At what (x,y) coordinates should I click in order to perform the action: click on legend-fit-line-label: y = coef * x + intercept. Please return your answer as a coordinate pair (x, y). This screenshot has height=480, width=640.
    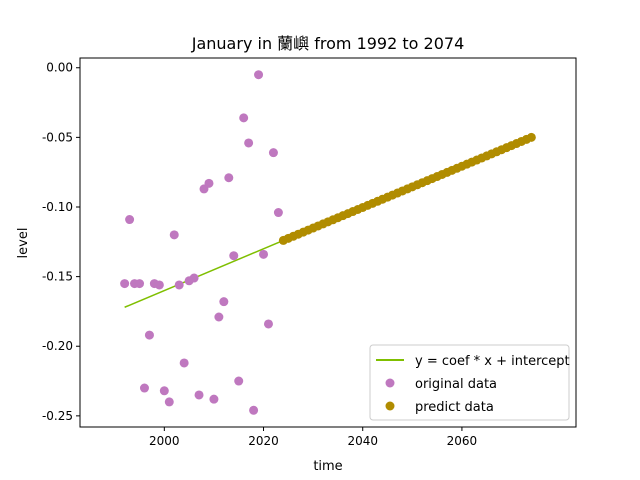
    Looking at the image, I should click on (492, 361).